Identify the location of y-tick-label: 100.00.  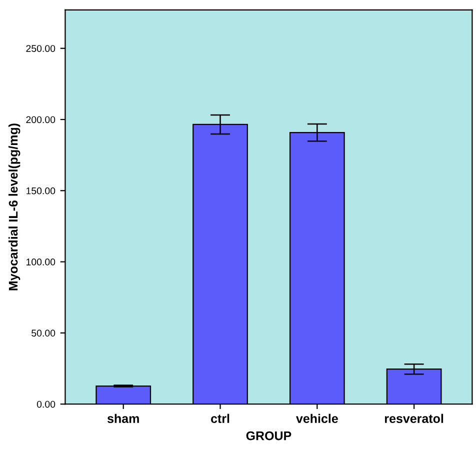
(41, 262).